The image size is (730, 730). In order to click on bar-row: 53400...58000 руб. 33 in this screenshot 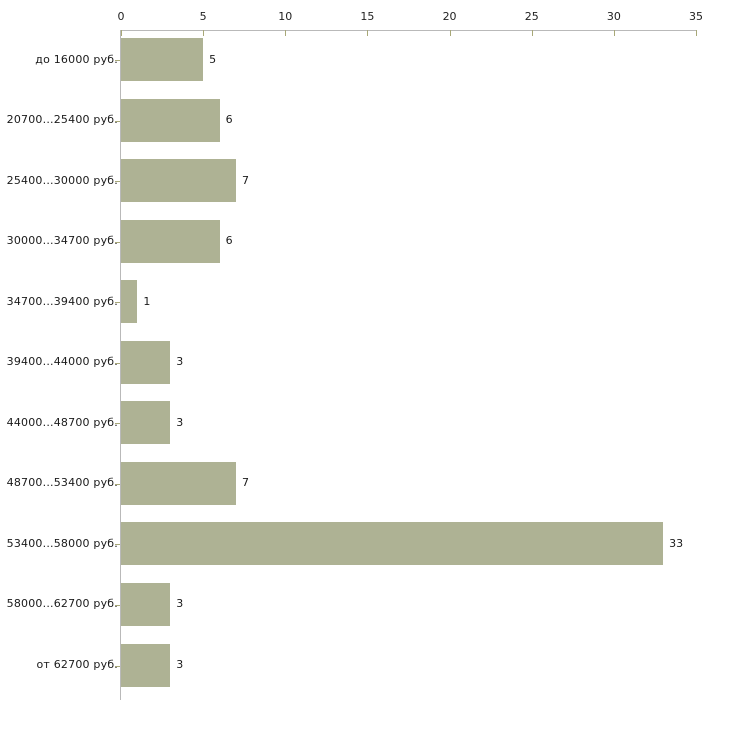, I will do `click(365, 544)`.